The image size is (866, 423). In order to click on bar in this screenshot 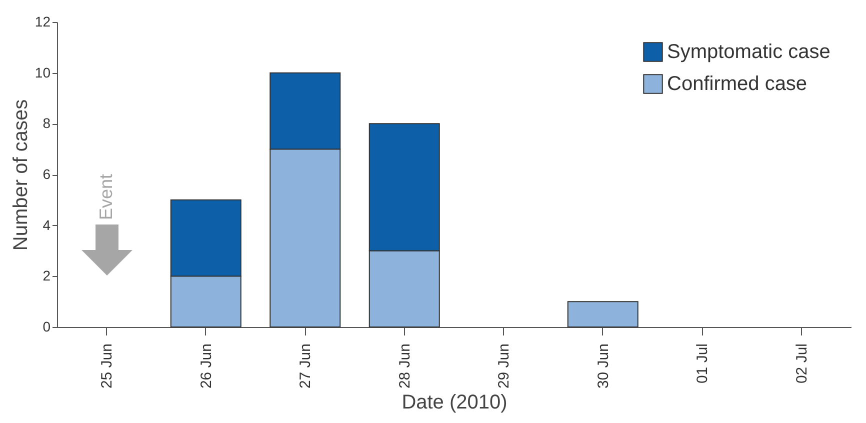, I will do `click(602, 314)`.